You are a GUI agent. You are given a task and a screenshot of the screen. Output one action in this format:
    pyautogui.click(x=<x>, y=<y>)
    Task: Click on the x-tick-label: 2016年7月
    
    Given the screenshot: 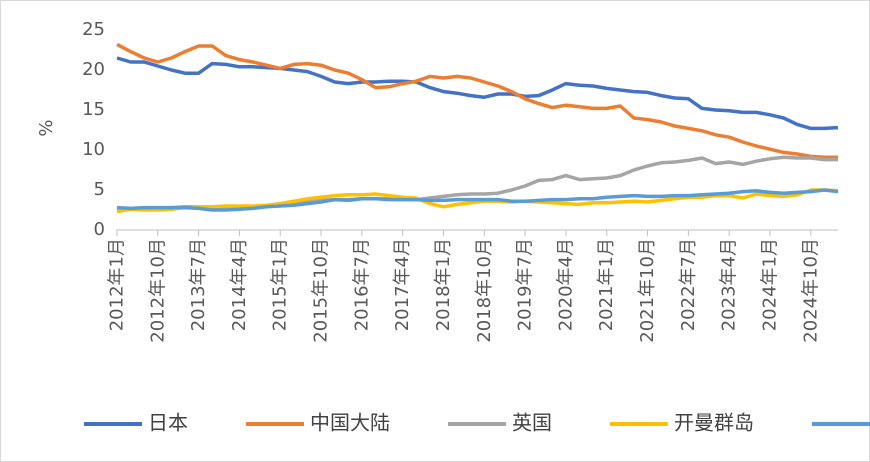 What is the action you would take?
    pyautogui.click(x=361, y=284)
    